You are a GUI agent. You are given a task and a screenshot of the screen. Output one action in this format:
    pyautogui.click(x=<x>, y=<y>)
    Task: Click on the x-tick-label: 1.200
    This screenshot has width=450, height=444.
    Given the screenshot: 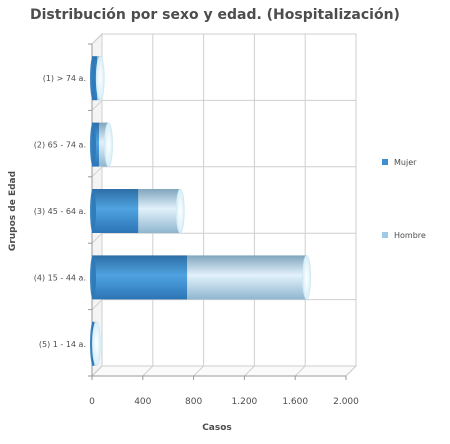 What is the action you would take?
    pyautogui.click(x=245, y=402)
    